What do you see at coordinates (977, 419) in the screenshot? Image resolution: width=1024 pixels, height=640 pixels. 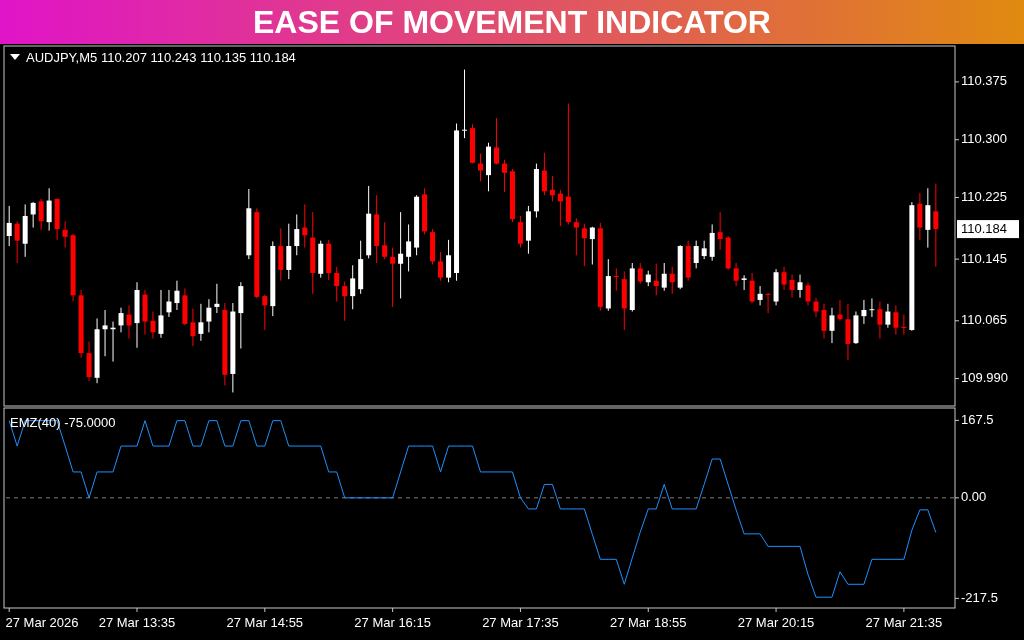 I see `y-tick-label: 167.5` at bounding box center [977, 419].